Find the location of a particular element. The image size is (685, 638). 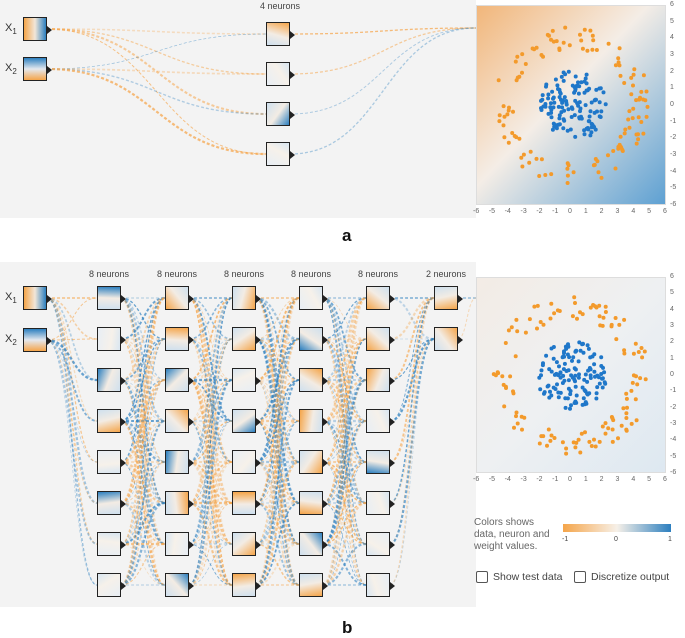

input-neuron-x1 is located at coordinates (37, 29).